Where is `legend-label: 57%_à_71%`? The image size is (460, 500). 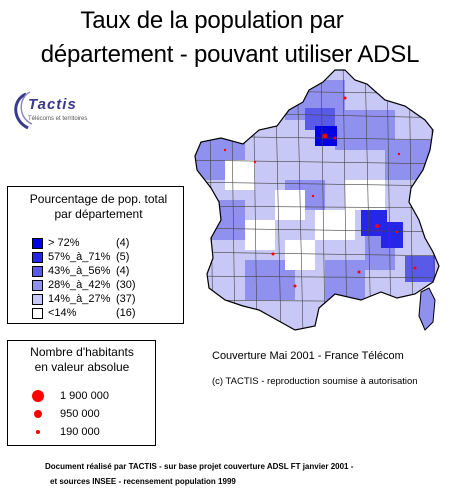 legend-label: 57%_à_71% is located at coordinates (79, 257).